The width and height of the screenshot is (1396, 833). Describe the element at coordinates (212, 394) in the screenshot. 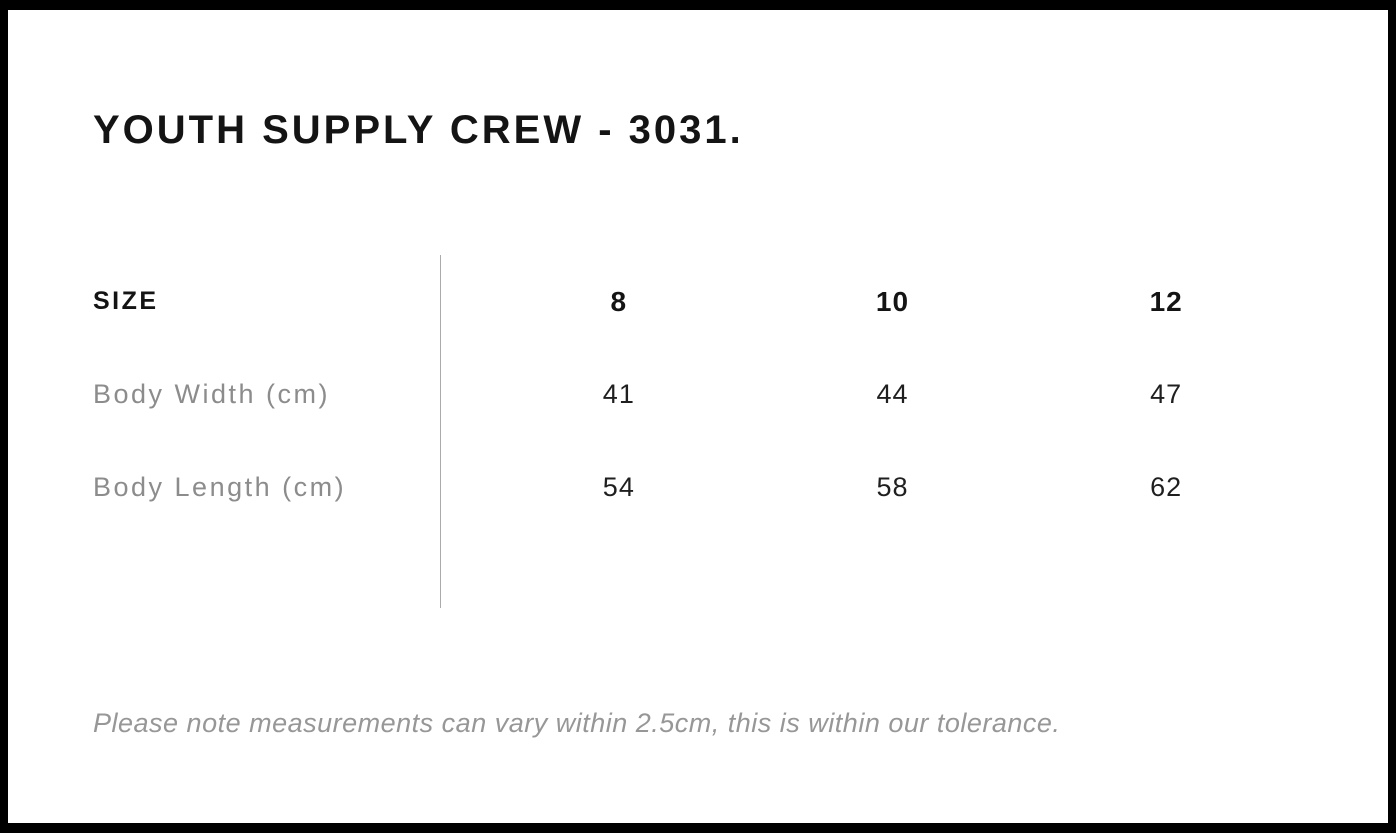

I see `row-label-body-width: Body Width (cm)` at that location.